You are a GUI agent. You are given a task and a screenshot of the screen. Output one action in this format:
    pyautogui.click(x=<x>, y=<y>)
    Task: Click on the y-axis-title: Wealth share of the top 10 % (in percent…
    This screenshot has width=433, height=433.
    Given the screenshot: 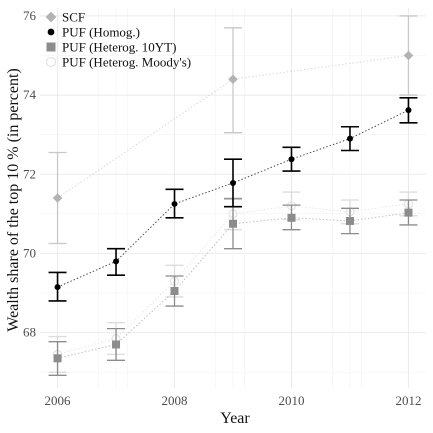 What is the action you would take?
    pyautogui.click(x=13, y=200)
    